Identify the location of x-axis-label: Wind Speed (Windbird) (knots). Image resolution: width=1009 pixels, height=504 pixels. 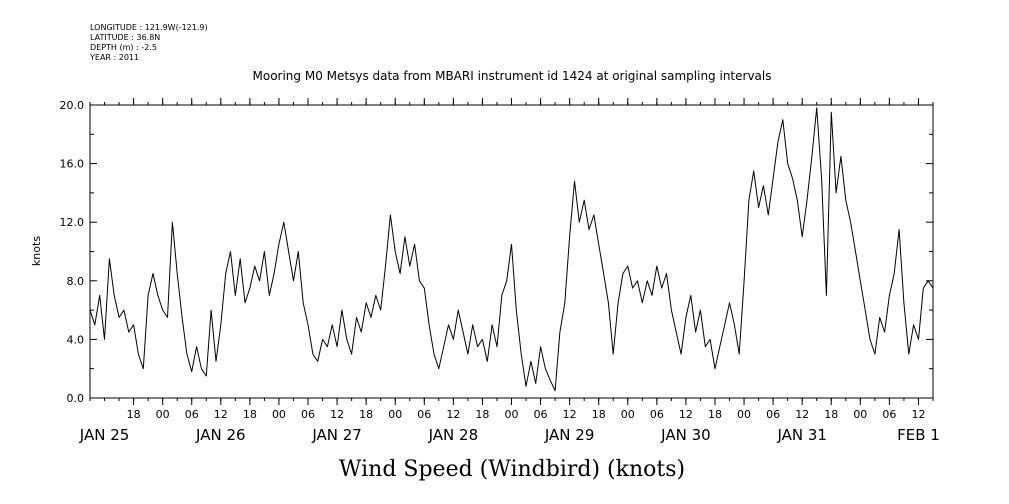
(512, 469).